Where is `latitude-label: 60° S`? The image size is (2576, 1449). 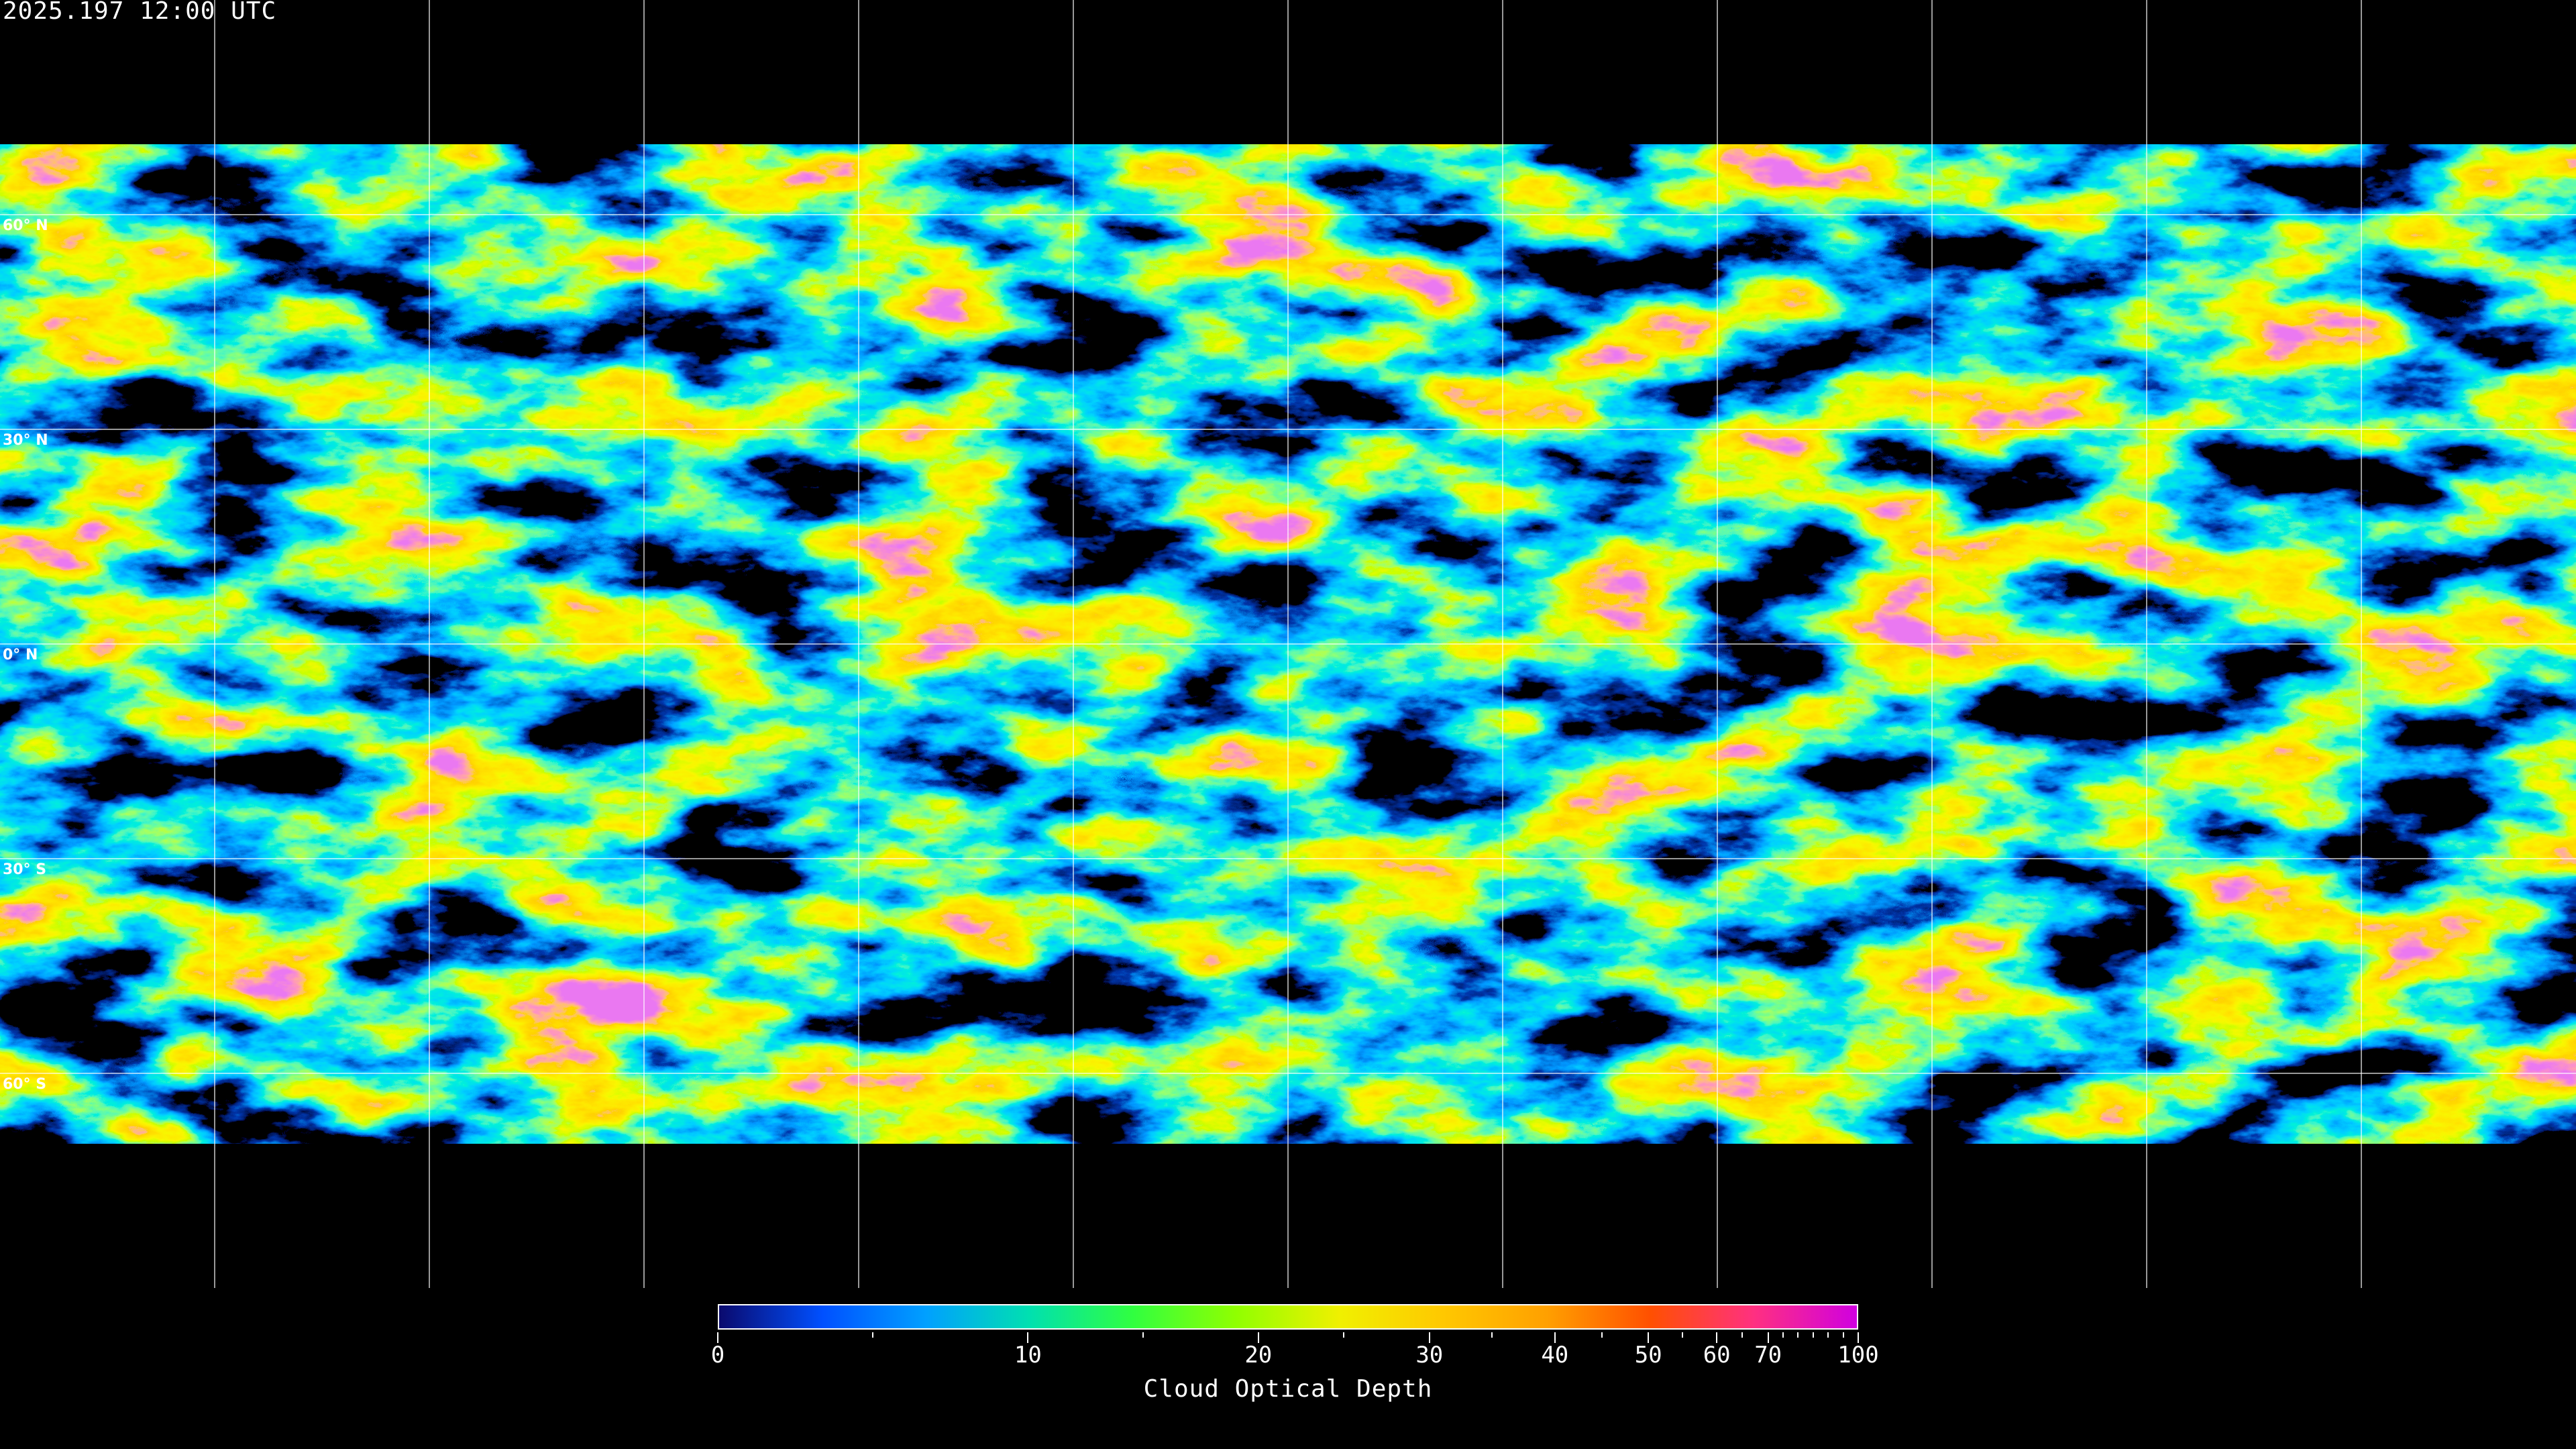
latitude-label: 60° S is located at coordinates (25, 1084).